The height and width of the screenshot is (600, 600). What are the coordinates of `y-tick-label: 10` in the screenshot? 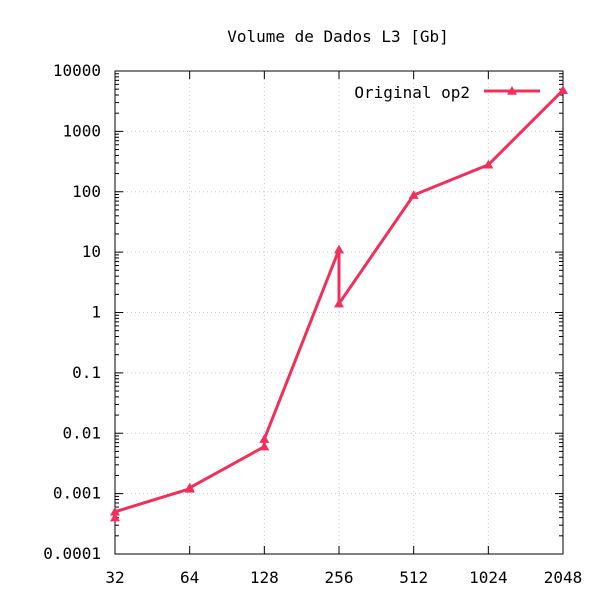 It's located at (91, 251).